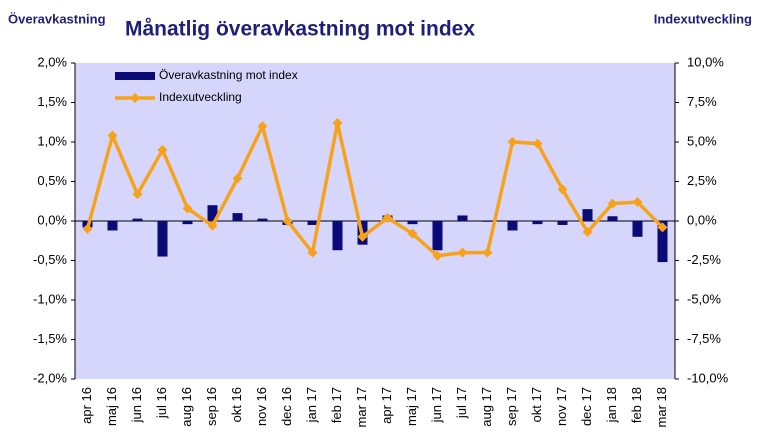  I want to click on x-tick-label: jun 16, so click(136, 405).